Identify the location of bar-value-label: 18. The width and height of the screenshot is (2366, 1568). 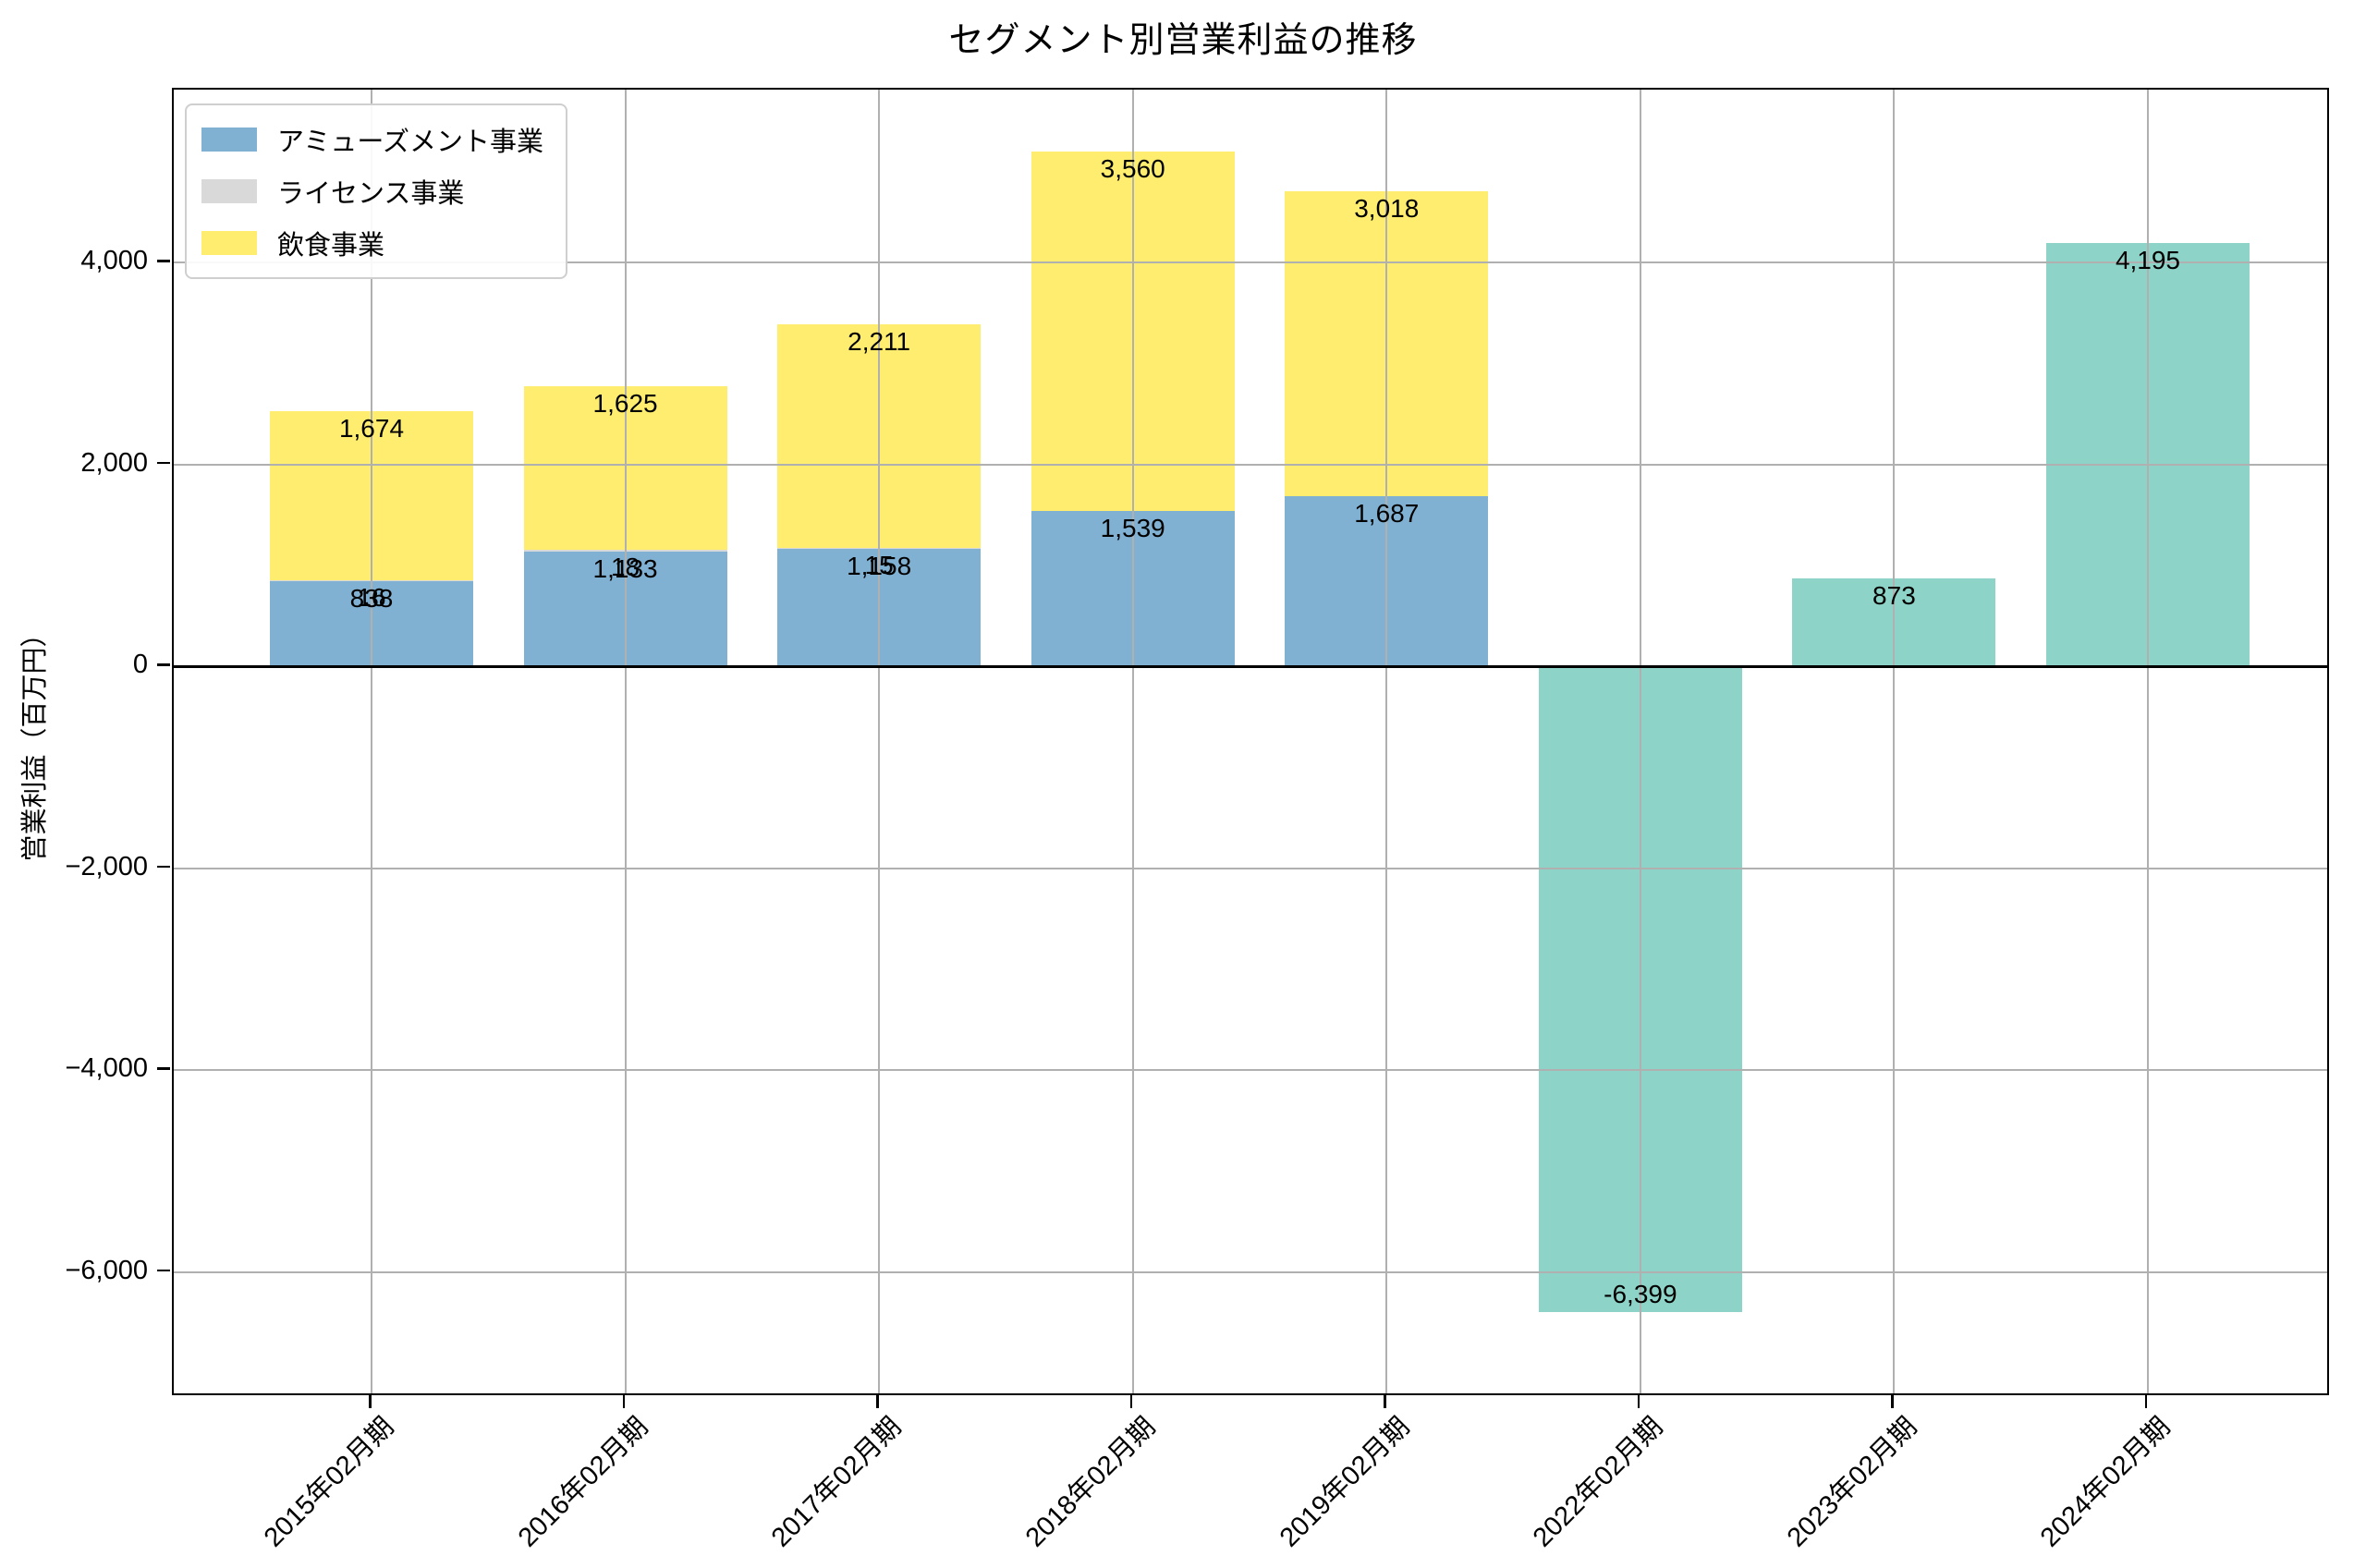
(625, 567).